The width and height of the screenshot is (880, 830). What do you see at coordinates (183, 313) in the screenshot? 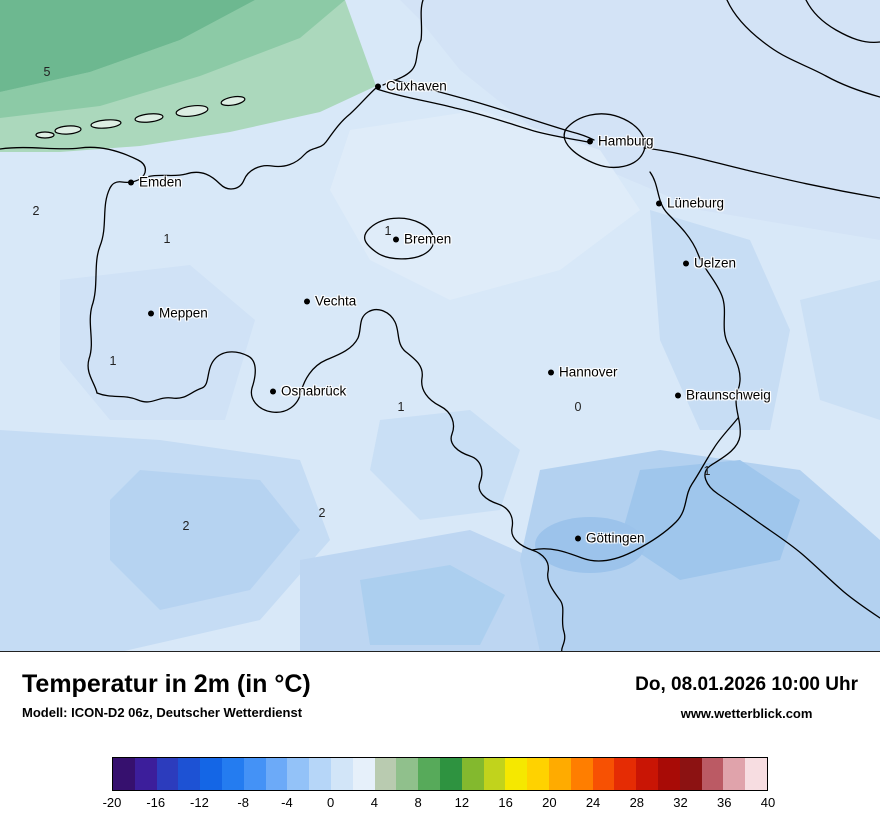
I see `city-label: Meppen` at bounding box center [183, 313].